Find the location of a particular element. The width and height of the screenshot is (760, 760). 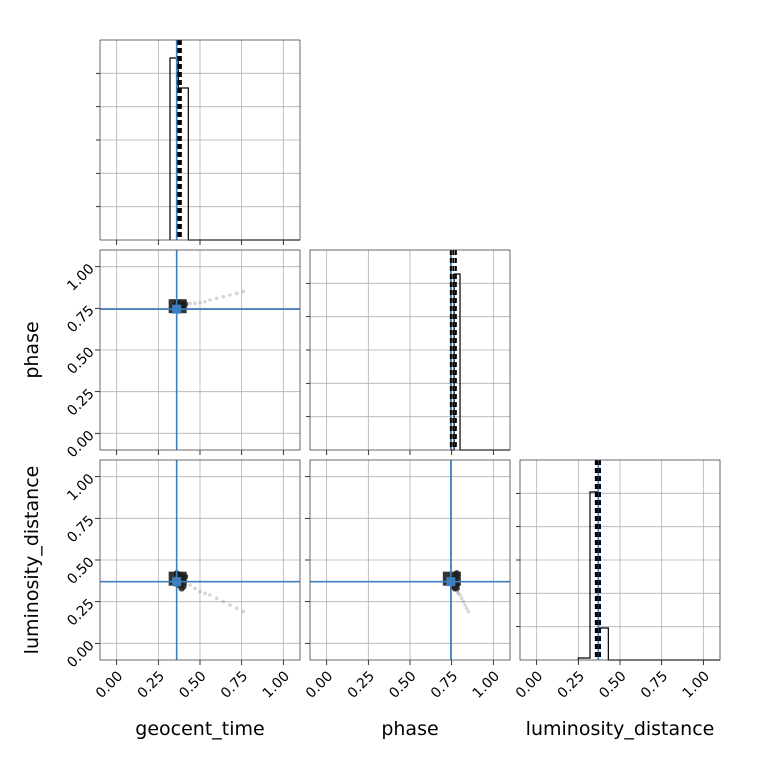

panel-luminosity_distance-vs-phase: 0.00 0.25 0.50 0.75 1.00 phase is located at coordinates (407, 599).